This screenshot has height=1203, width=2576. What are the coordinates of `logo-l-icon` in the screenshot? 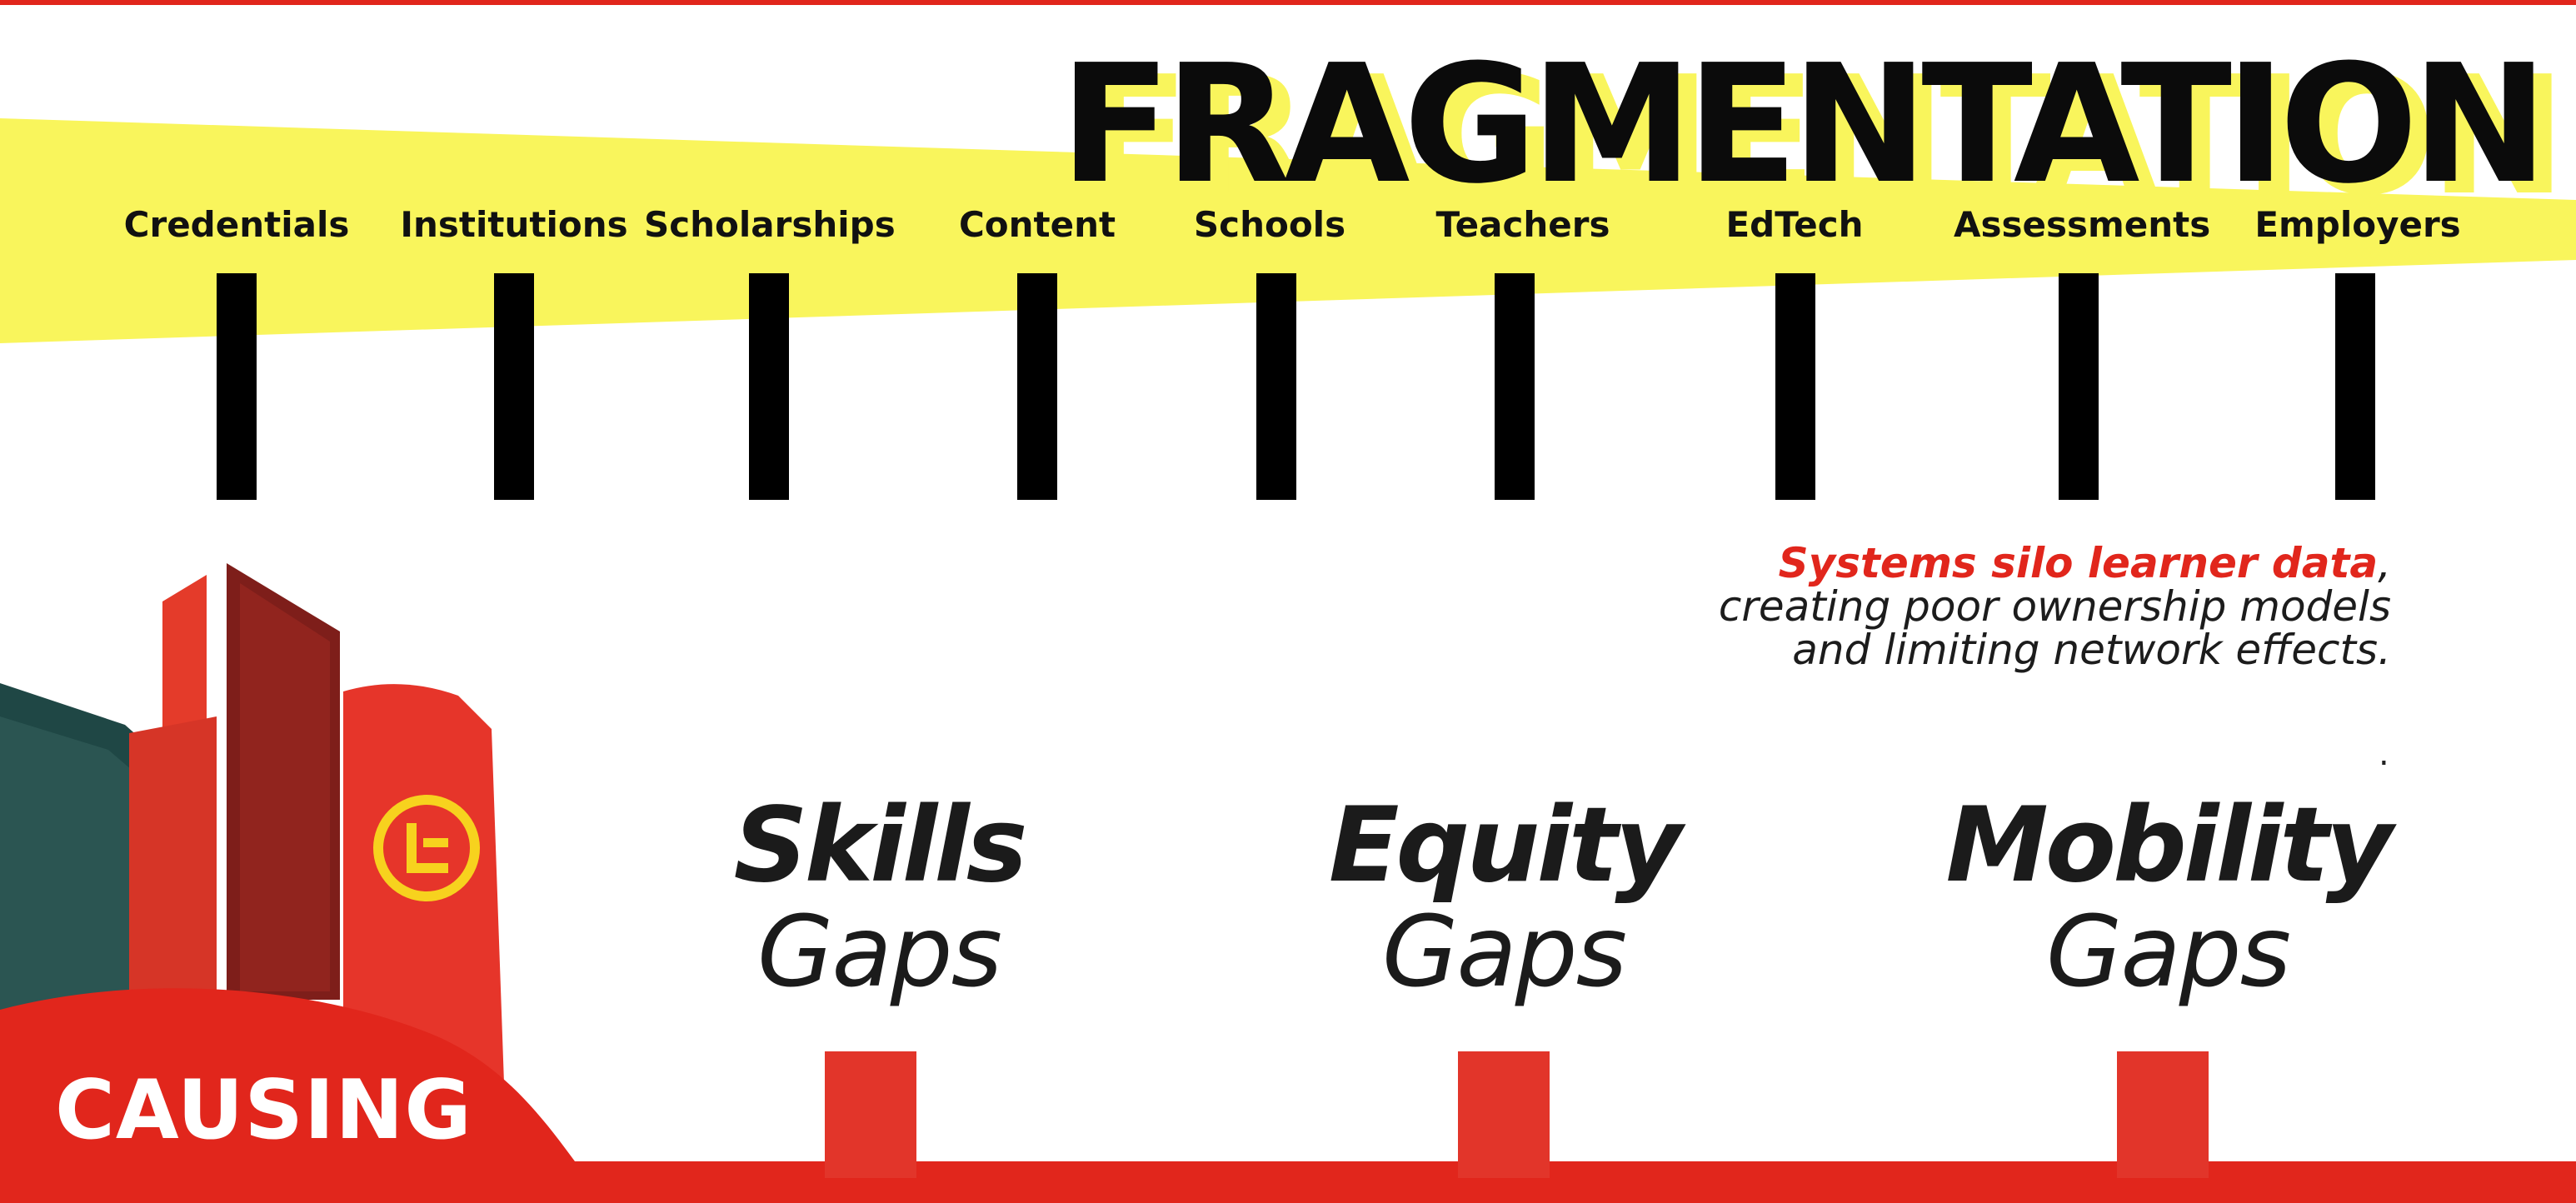 It's located at (427, 848).